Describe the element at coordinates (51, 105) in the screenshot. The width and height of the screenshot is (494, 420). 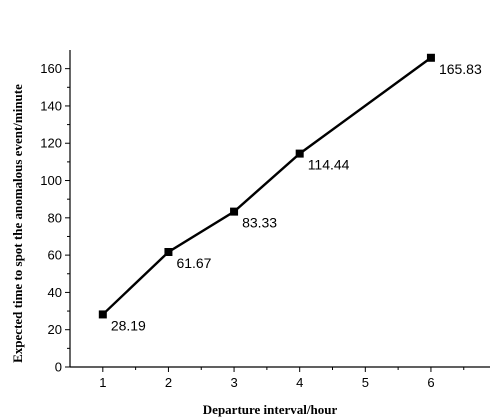
I see `y-tick-label: 140` at that location.